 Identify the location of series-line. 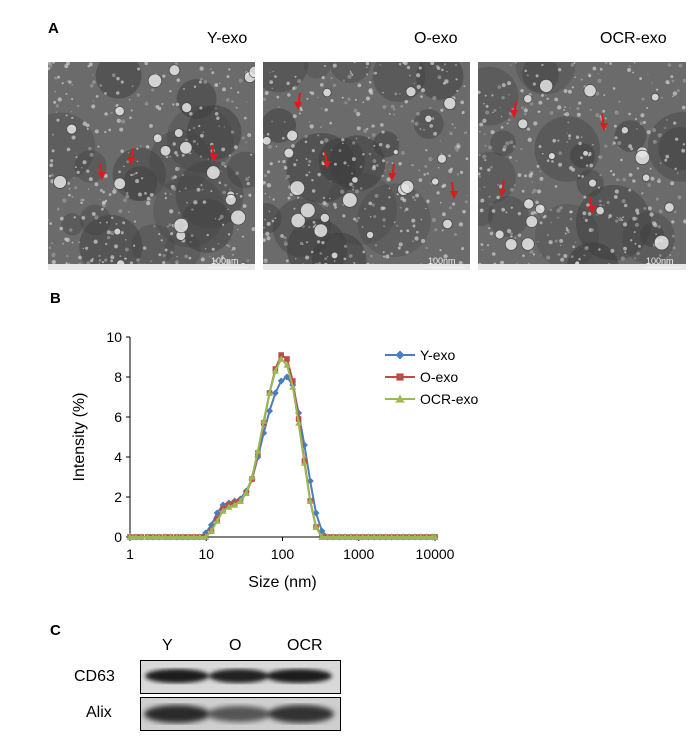
(282, 456).